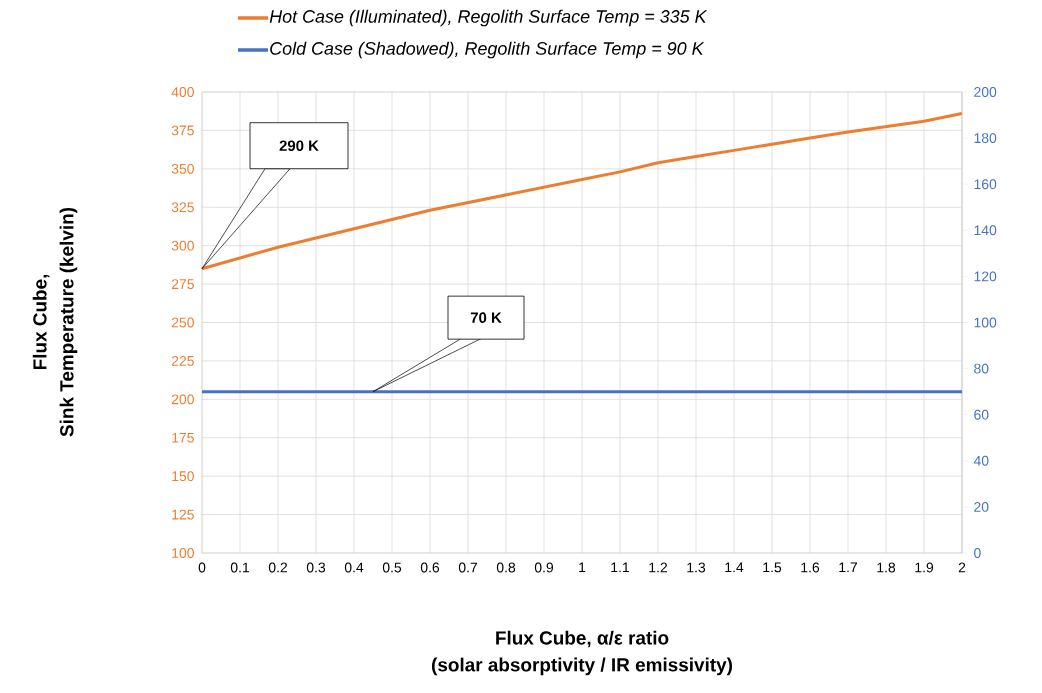  I want to click on x-tick-label: 1.4, so click(734, 567).